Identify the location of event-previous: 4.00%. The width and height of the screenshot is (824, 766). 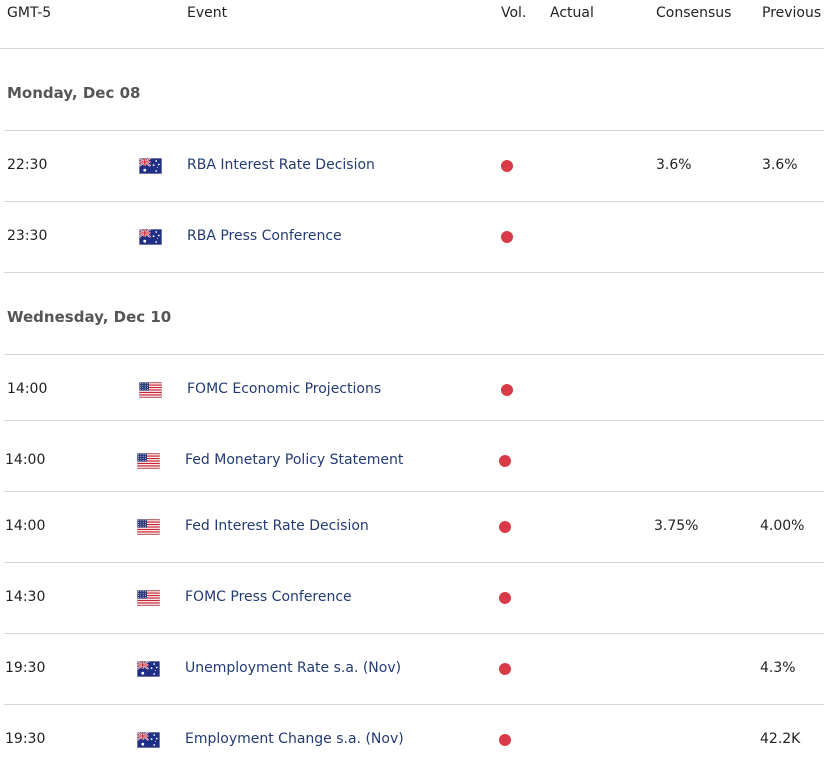
(782, 526).